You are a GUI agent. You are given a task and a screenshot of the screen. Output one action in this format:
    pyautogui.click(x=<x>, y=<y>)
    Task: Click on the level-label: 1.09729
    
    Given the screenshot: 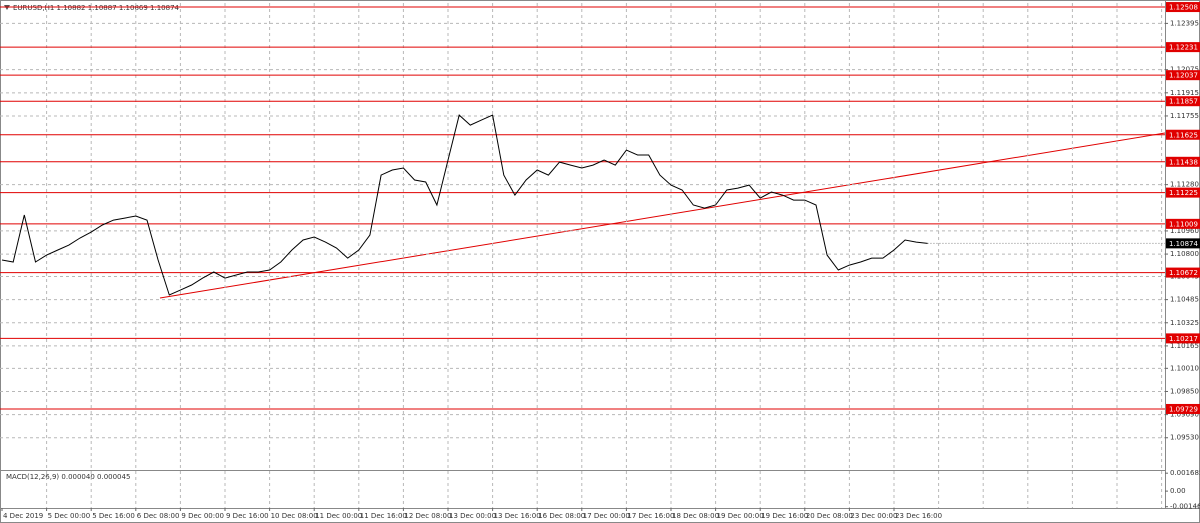 What is the action you would take?
    pyautogui.click(x=1183, y=409)
    